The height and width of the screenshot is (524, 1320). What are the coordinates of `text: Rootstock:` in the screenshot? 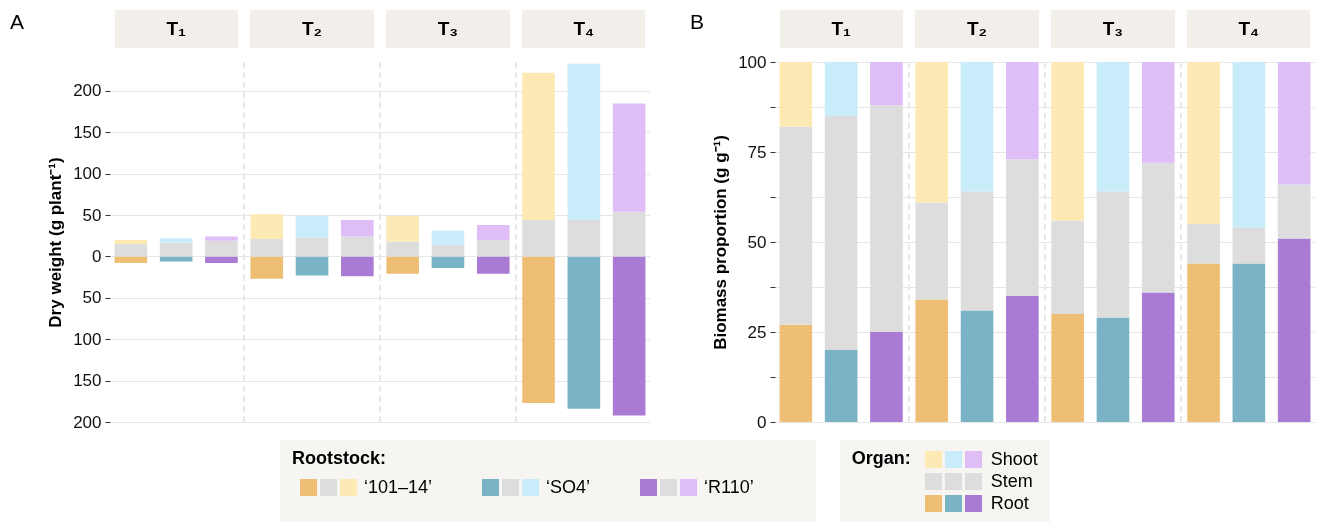 It's located at (339, 458).